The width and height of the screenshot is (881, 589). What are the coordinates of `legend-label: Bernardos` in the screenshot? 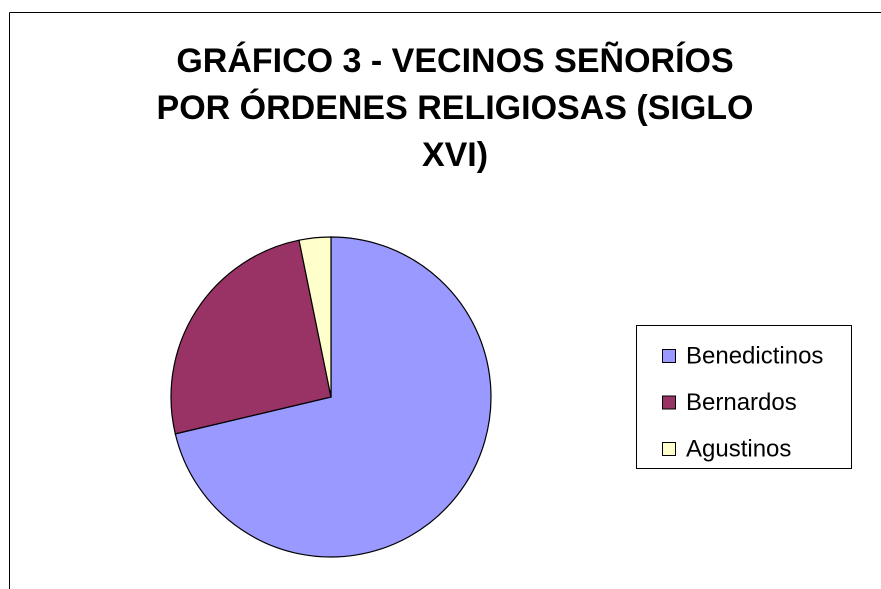 It's located at (741, 402).